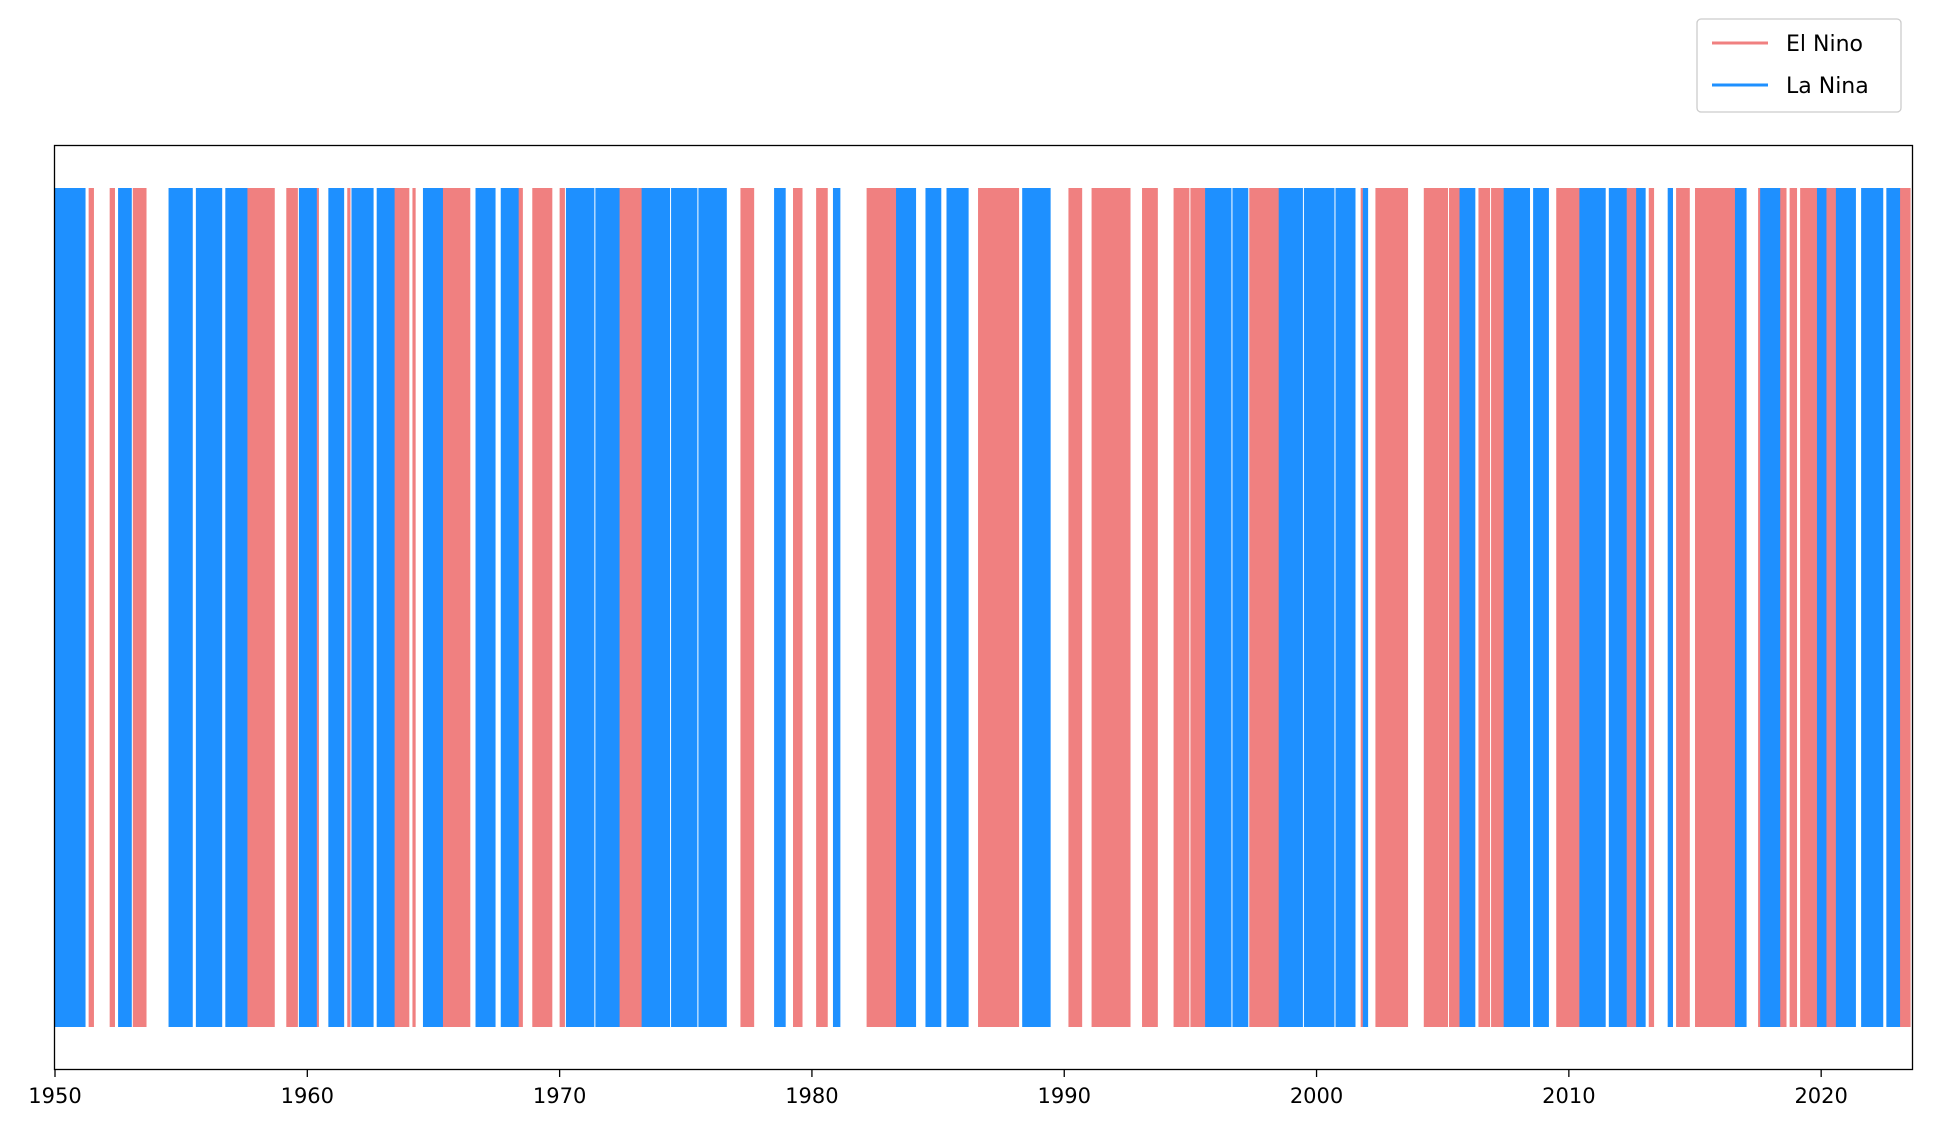 Image resolution: width=1935 pixels, height=1136 pixels. Describe the element at coordinates (307, 1096) in the screenshot. I see `x-tick-label-1960: 1960` at that location.